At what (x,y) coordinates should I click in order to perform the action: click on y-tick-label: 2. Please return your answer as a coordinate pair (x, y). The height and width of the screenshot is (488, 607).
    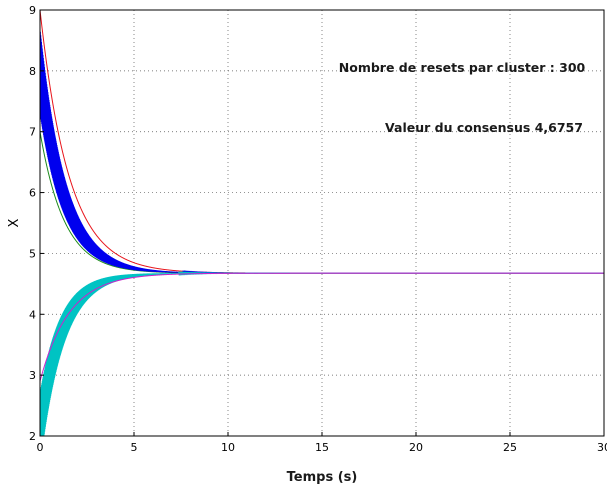
    Looking at the image, I should click on (32, 436).